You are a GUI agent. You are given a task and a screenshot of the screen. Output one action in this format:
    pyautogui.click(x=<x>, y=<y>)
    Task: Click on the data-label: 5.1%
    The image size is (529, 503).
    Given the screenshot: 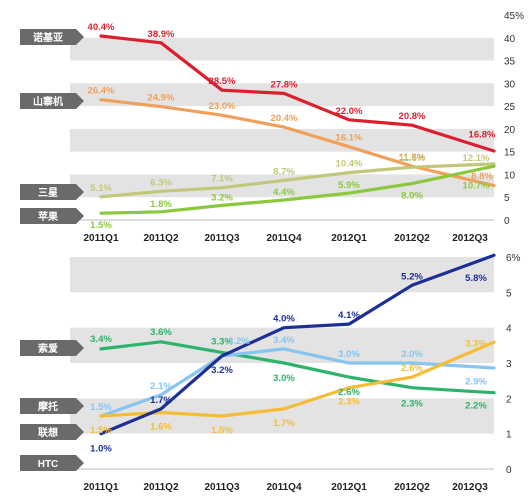 What is the action you would take?
    pyautogui.click(x=101, y=188)
    